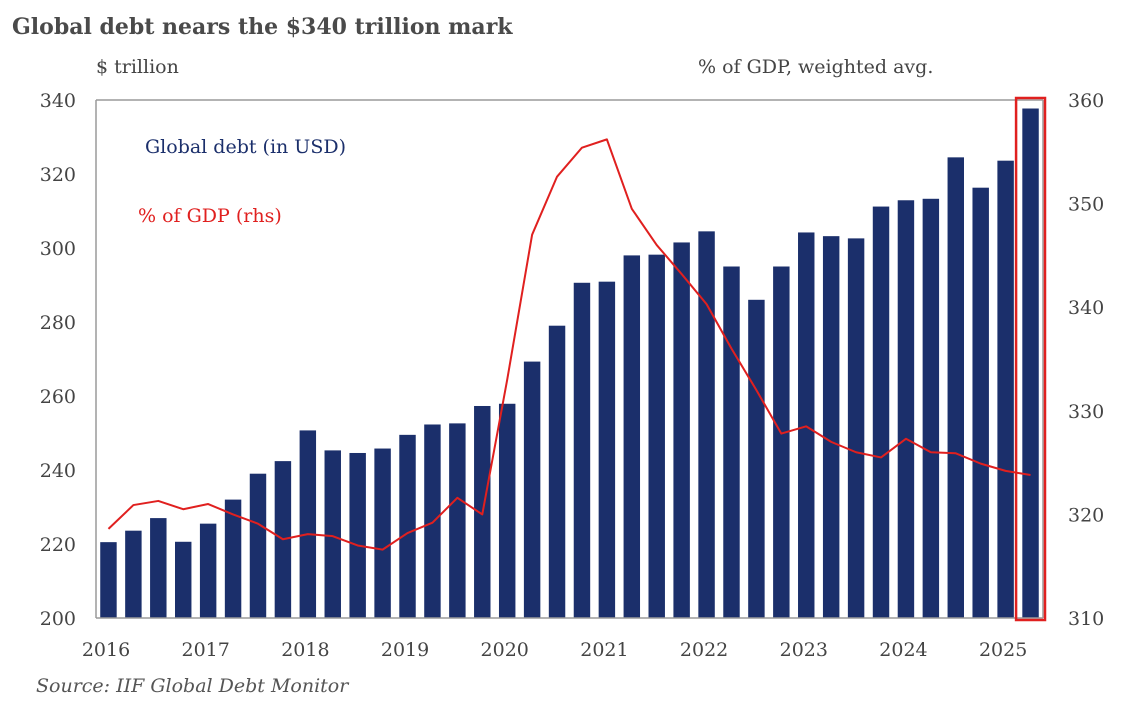 This screenshot has height=710, width=1125. What do you see at coordinates (58, 175) in the screenshot?
I see `y-tick-label: 320` at bounding box center [58, 175].